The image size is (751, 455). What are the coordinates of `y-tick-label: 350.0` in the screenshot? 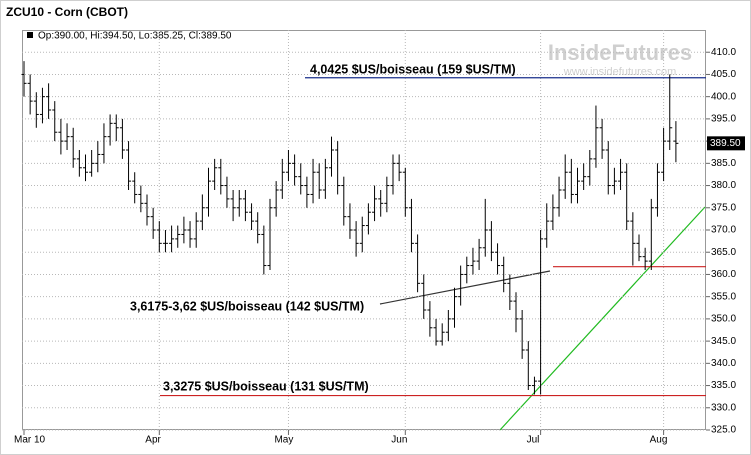 It's located at (723, 319).